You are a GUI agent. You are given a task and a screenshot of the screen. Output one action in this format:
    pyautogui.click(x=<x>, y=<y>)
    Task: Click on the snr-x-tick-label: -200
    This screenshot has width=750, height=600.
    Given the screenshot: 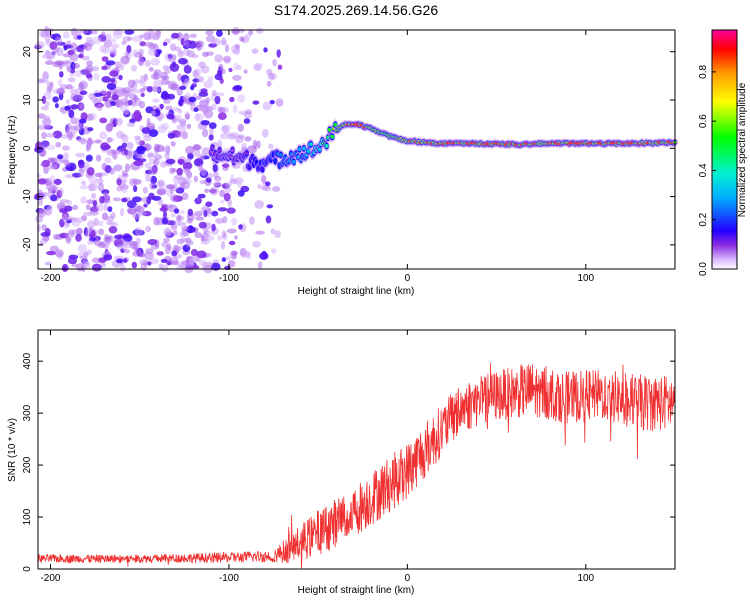 What is the action you would take?
    pyautogui.click(x=50, y=578)
    